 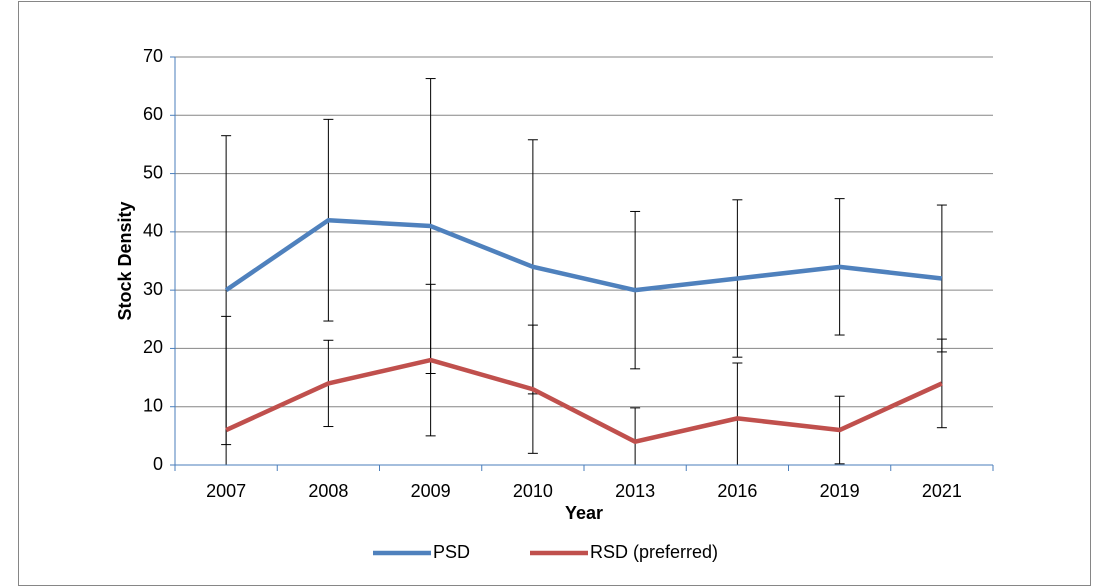 I want to click on x-tick-label: 2010, so click(x=533, y=491).